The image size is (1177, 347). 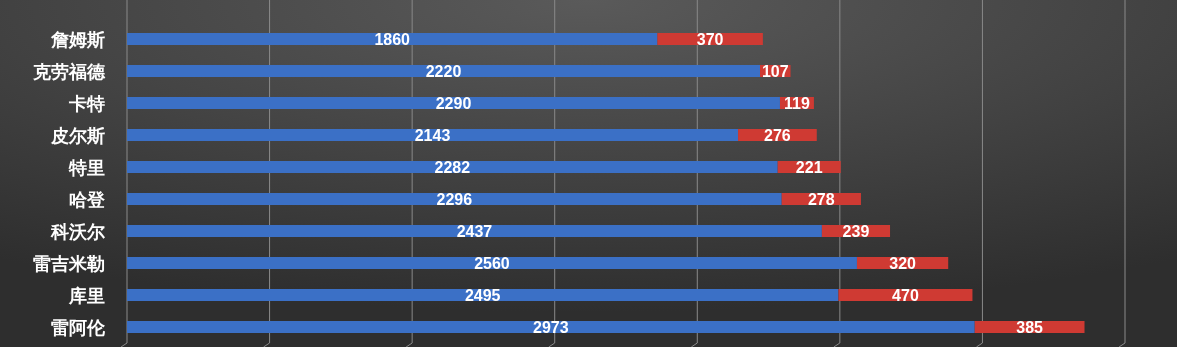 What do you see at coordinates (775, 71) in the screenshot?
I see `data-label: 107` at bounding box center [775, 71].